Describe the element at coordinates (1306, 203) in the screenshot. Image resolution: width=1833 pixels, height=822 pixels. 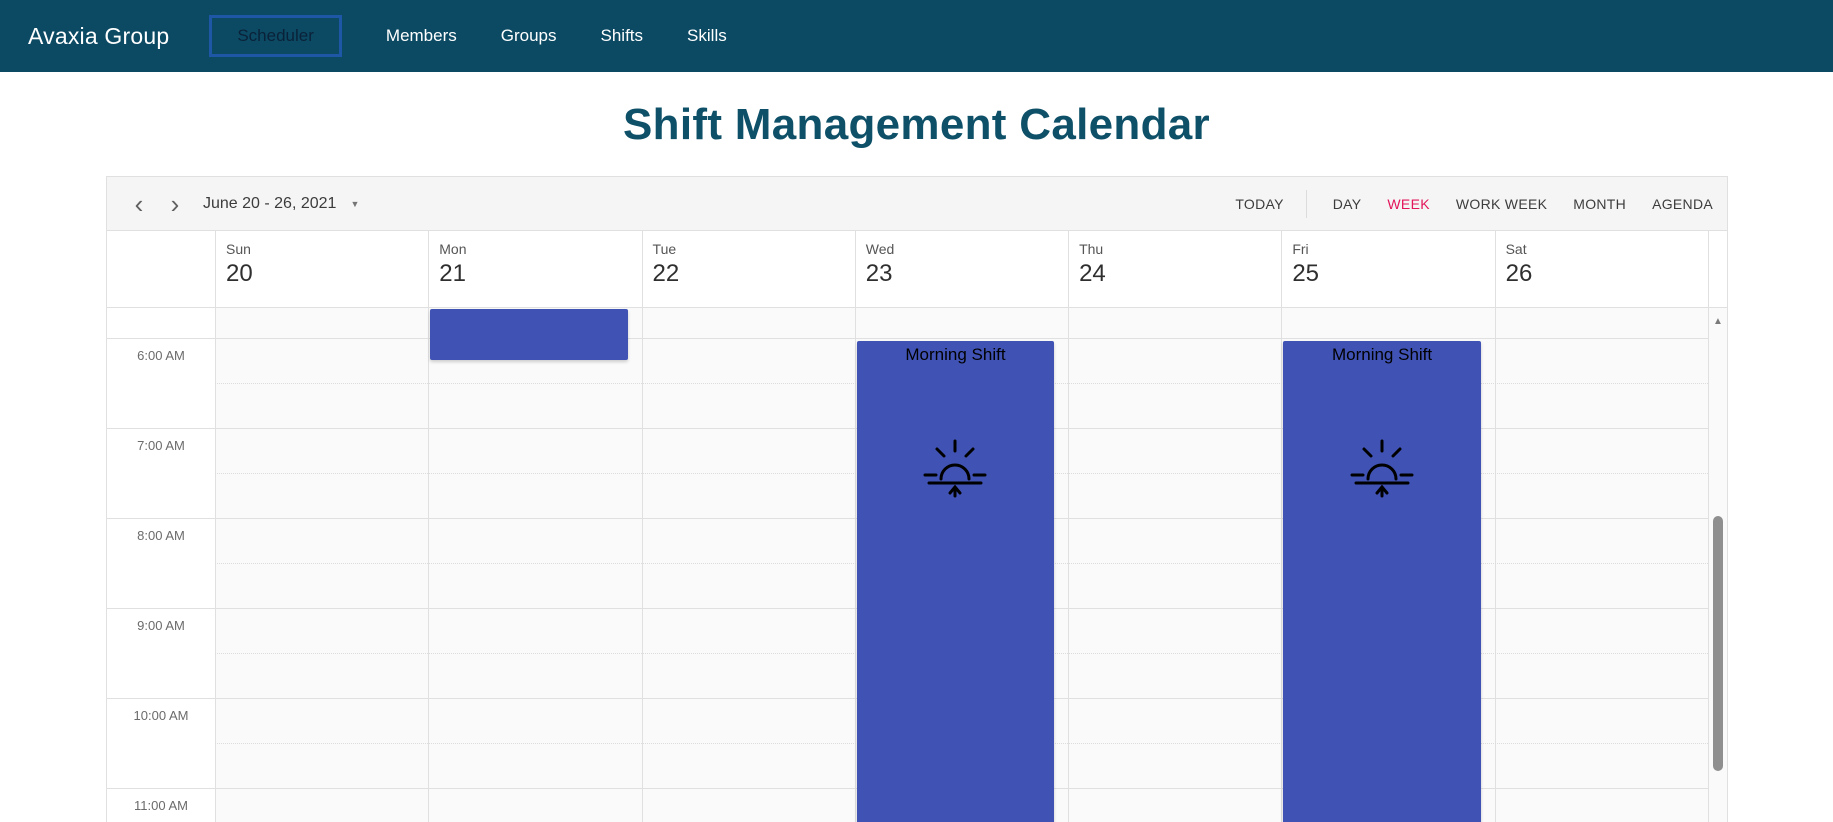
I see `toolbar-divider` at that location.